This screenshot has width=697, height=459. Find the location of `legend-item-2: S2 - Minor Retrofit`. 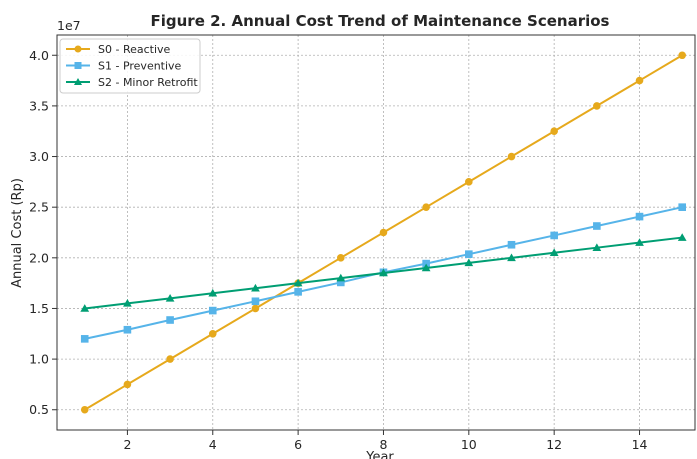

legend-item-2: S2 - Minor Retrofit is located at coordinates (132, 82).